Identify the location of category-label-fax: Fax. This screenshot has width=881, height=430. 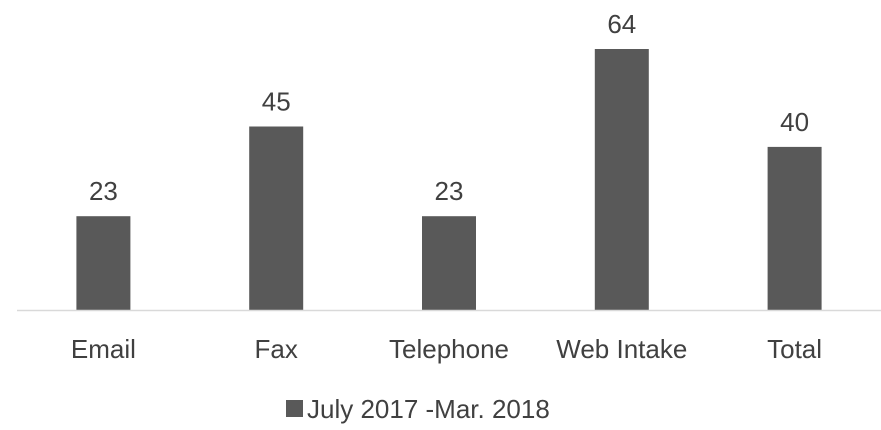
(276, 349).